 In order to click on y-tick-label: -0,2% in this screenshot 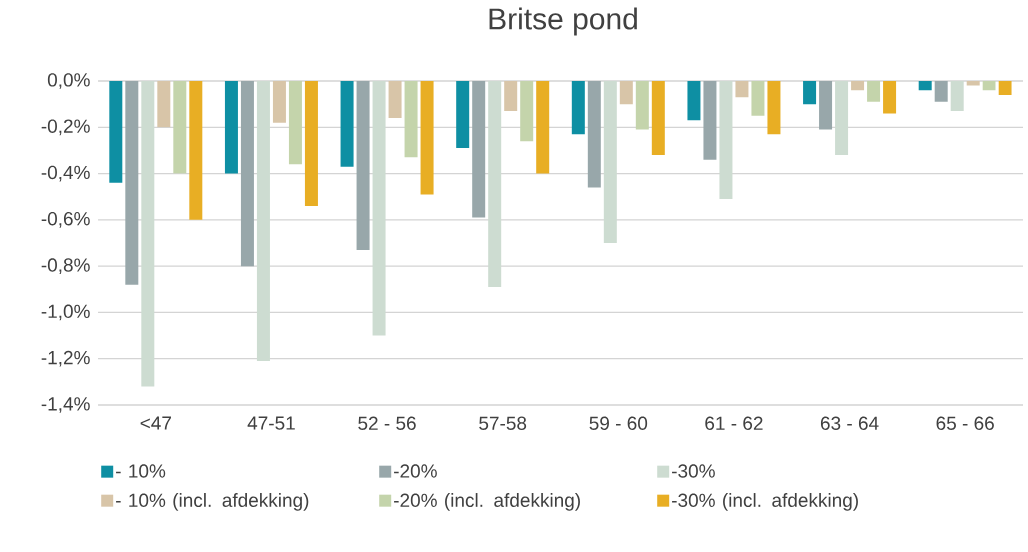, I will do `click(65, 127)`.